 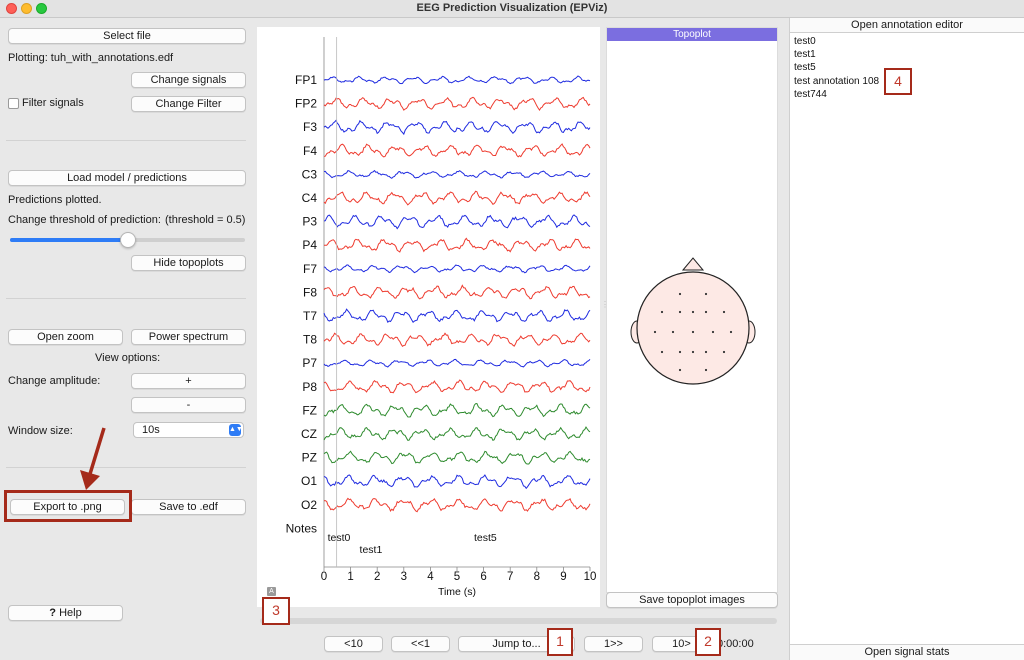 What do you see at coordinates (271, 591) in the screenshot?
I see `plot-marker: A` at bounding box center [271, 591].